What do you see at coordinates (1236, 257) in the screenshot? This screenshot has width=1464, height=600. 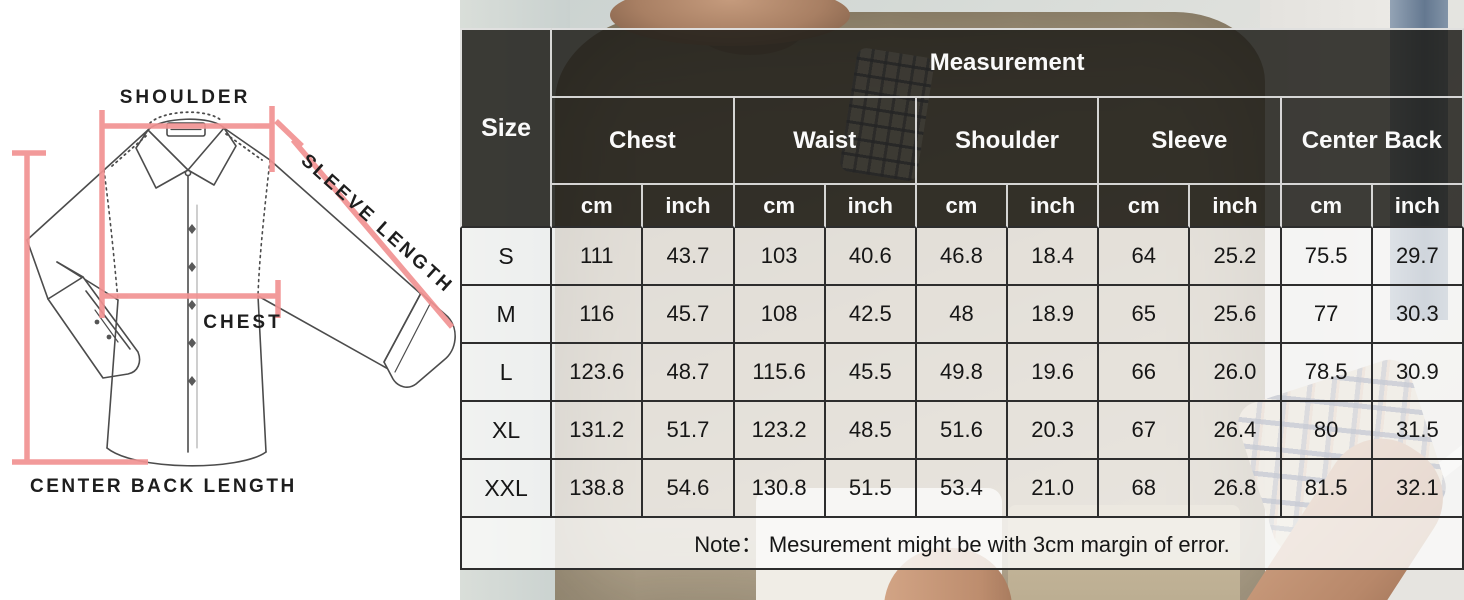 I see `size-value-cell: 25.2` at bounding box center [1236, 257].